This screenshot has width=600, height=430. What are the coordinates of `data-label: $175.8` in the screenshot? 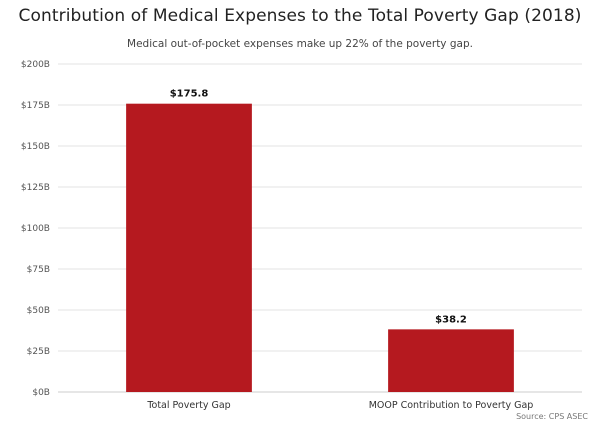 It's located at (189, 94).